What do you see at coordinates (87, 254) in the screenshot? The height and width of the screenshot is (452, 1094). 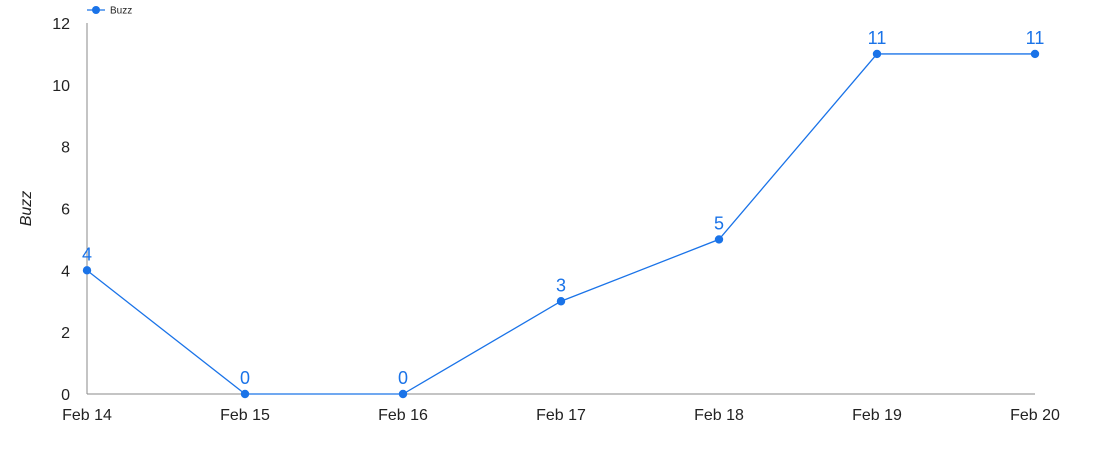 I see `data-label: 4` at bounding box center [87, 254].